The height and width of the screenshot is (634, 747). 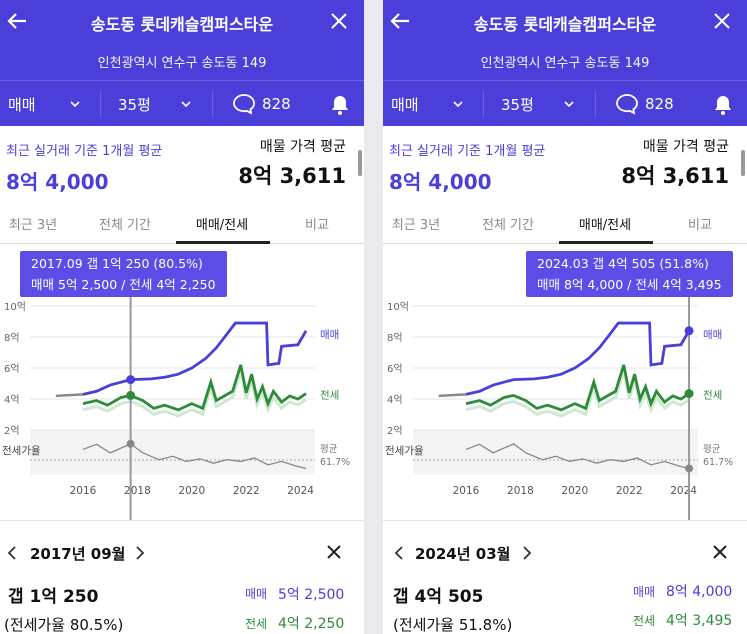 What do you see at coordinates (463, 554) in the screenshot?
I see `year-month: 2024년 03월` at bounding box center [463, 554].